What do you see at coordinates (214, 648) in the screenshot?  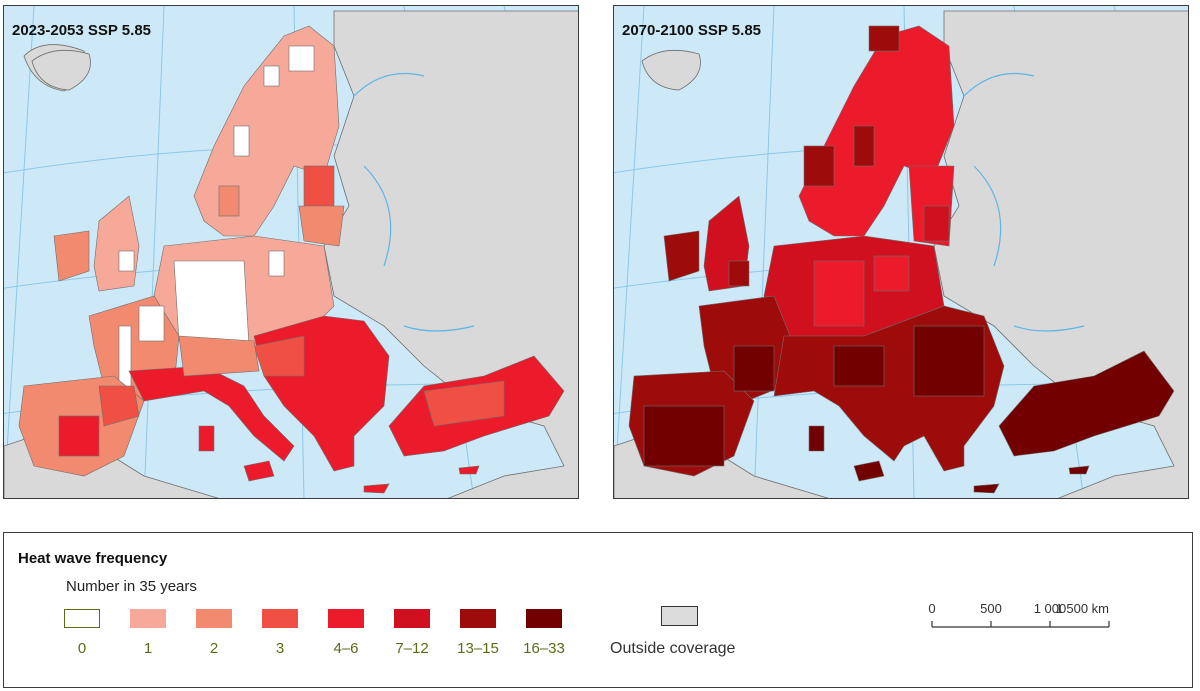 I see `legend-class-label-2: 2` at bounding box center [214, 648].